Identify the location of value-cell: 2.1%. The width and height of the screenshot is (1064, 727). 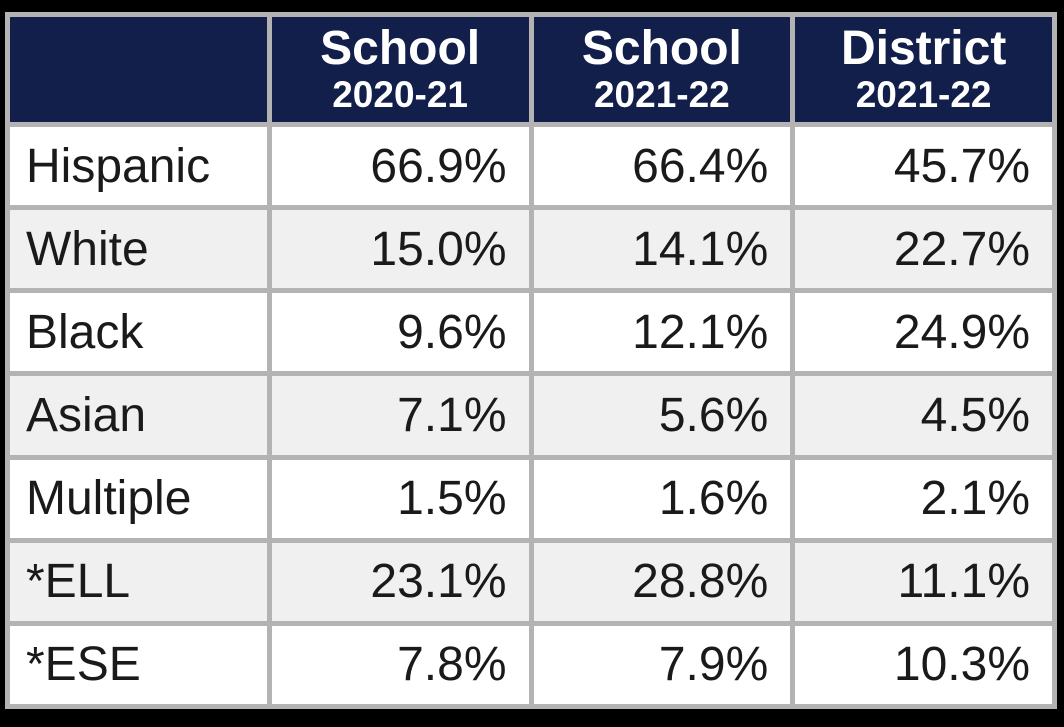
(923, 498).